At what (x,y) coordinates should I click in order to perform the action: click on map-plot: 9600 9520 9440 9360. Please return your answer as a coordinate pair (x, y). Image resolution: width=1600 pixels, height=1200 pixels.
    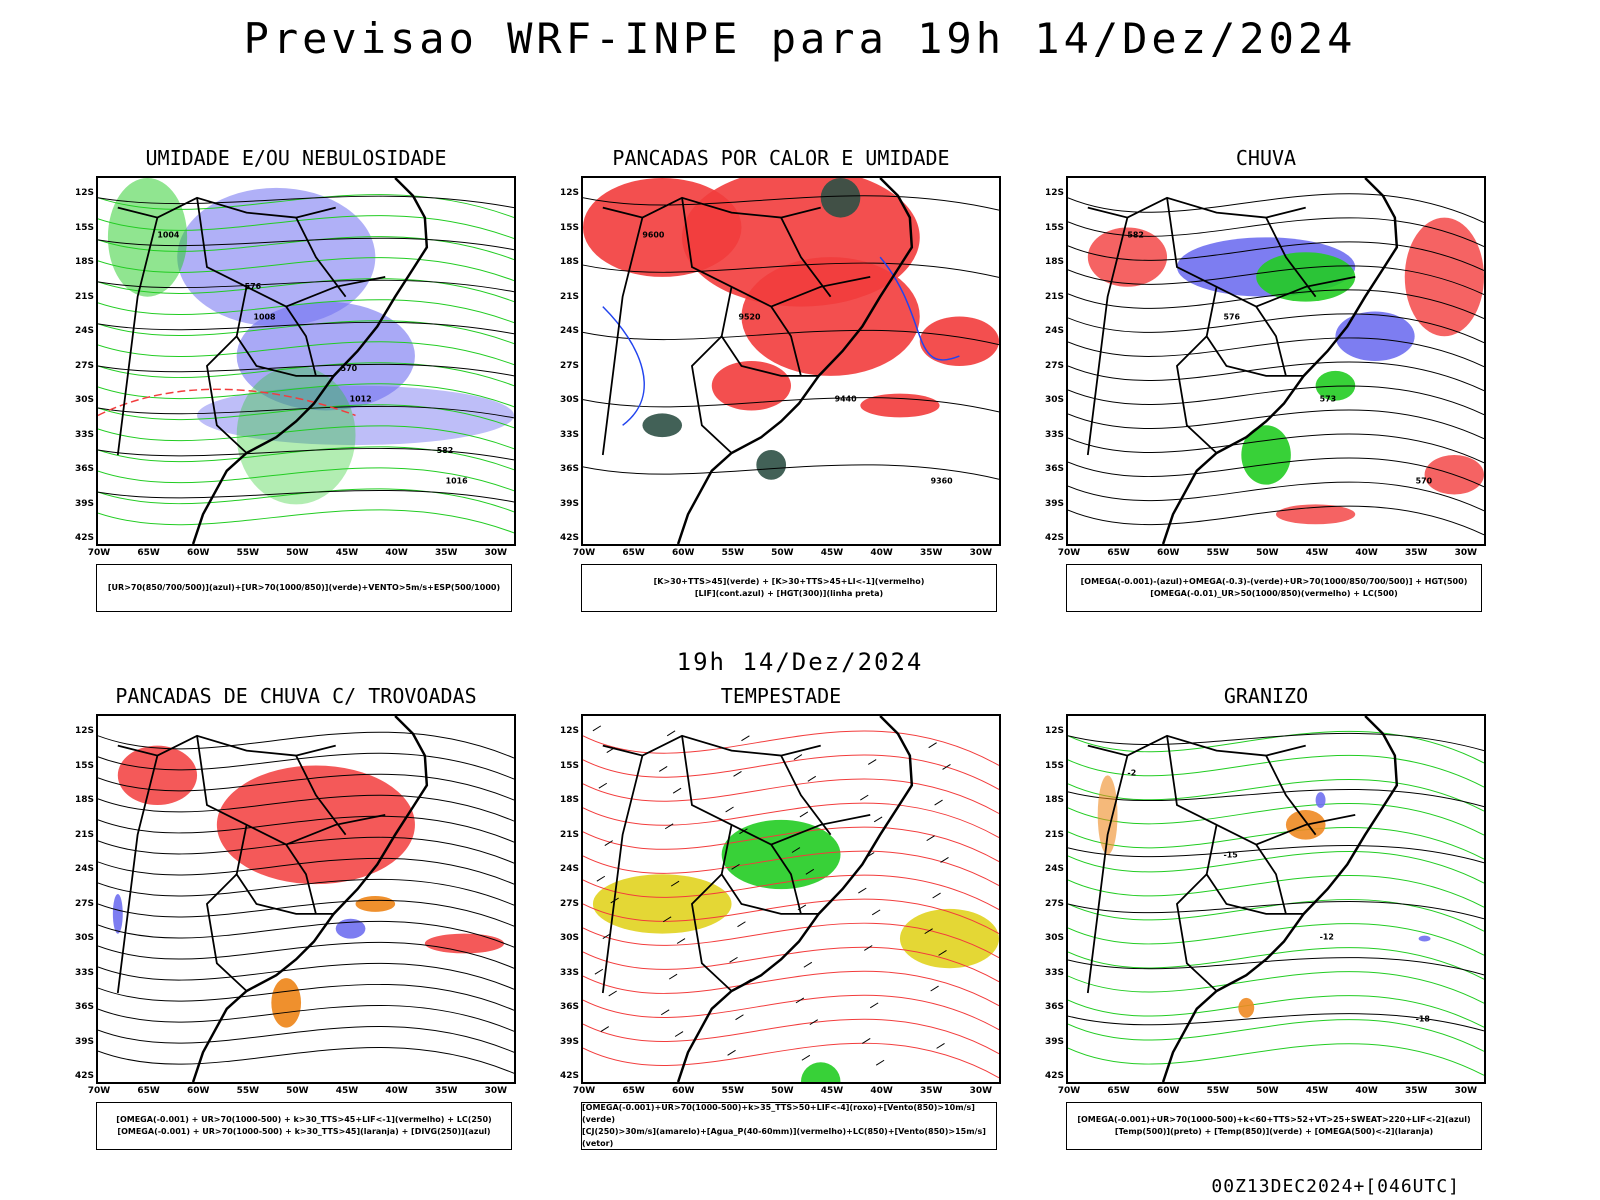
    Looking at the image, I should click on (791, 361).